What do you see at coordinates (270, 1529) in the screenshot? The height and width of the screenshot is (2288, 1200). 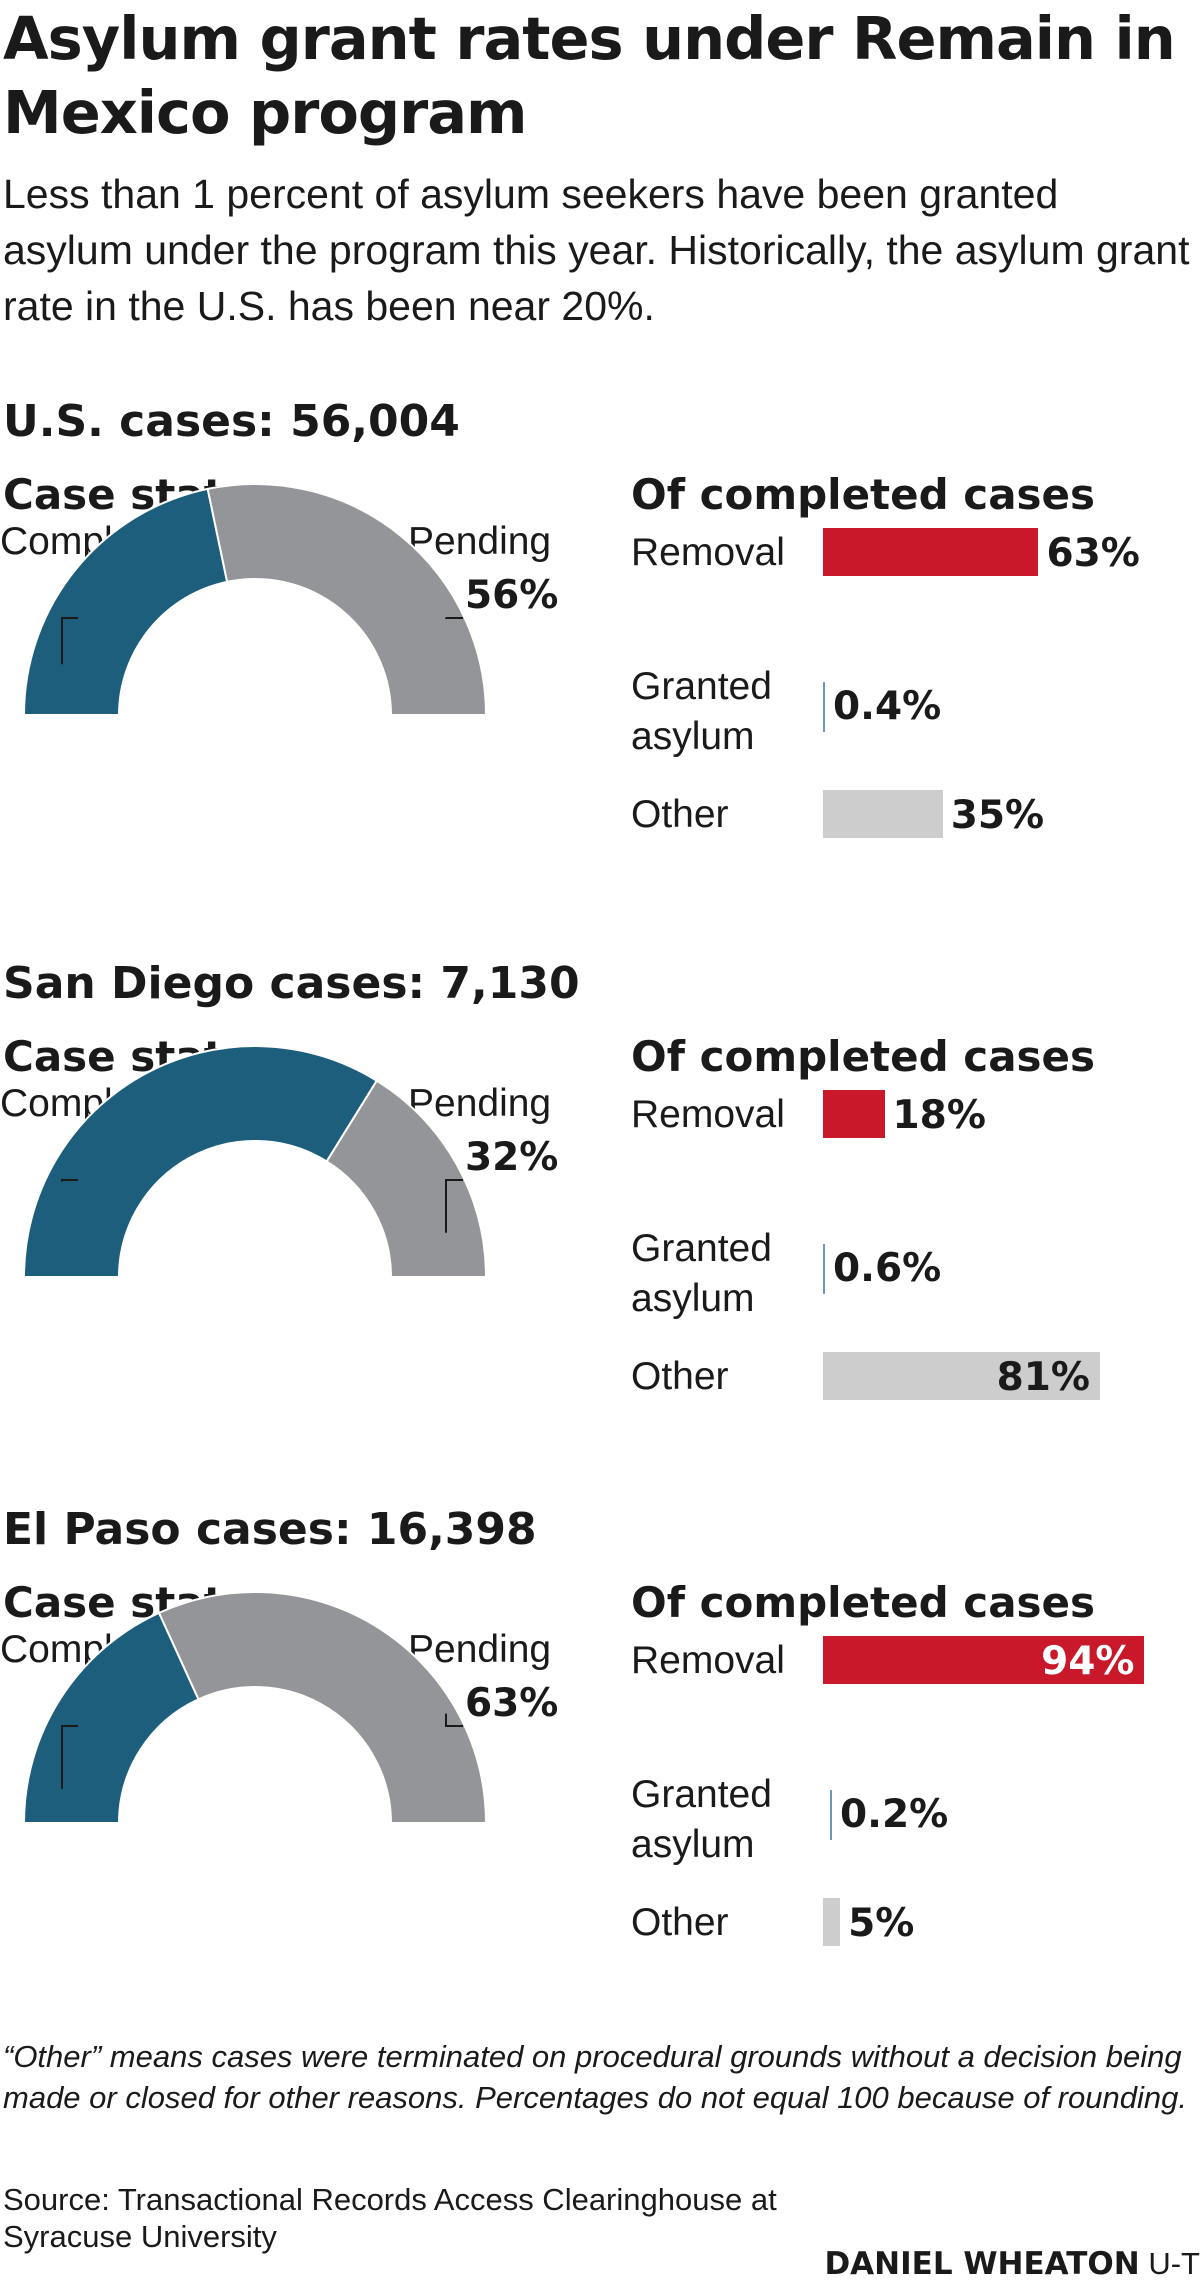 I see `section-title: El Paso cases: 16,398` at bounding box center [270, 1529].